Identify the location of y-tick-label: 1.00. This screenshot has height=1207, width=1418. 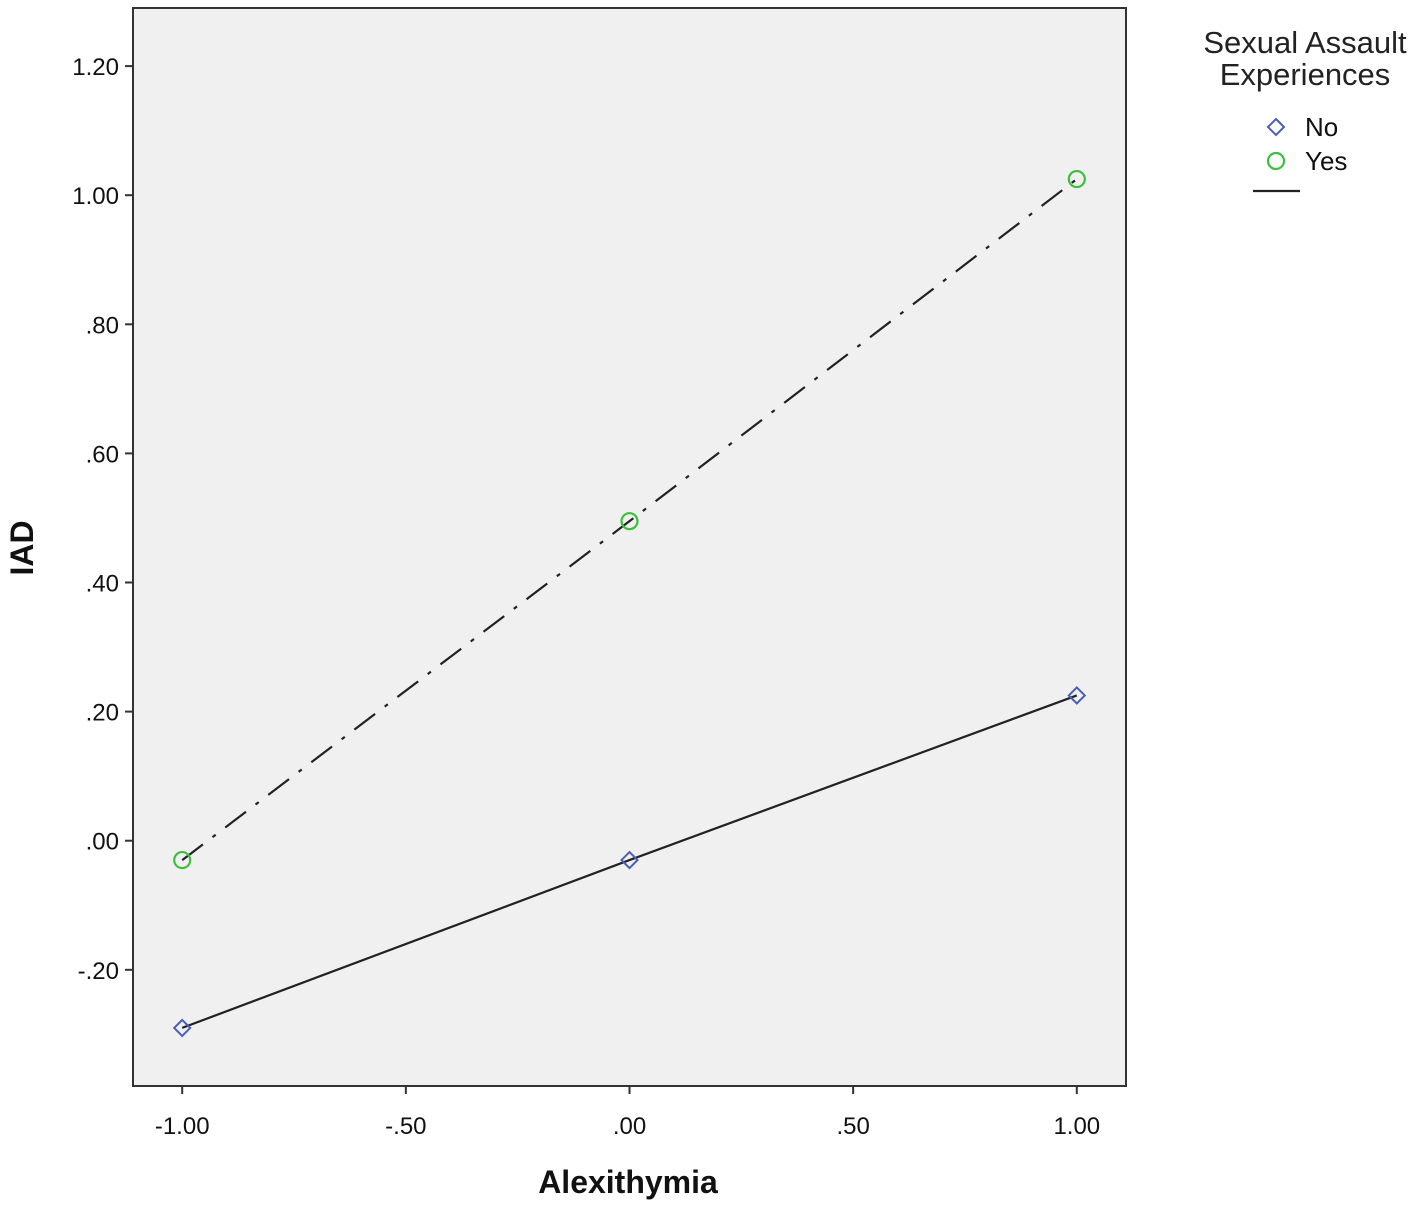
(95, 196).